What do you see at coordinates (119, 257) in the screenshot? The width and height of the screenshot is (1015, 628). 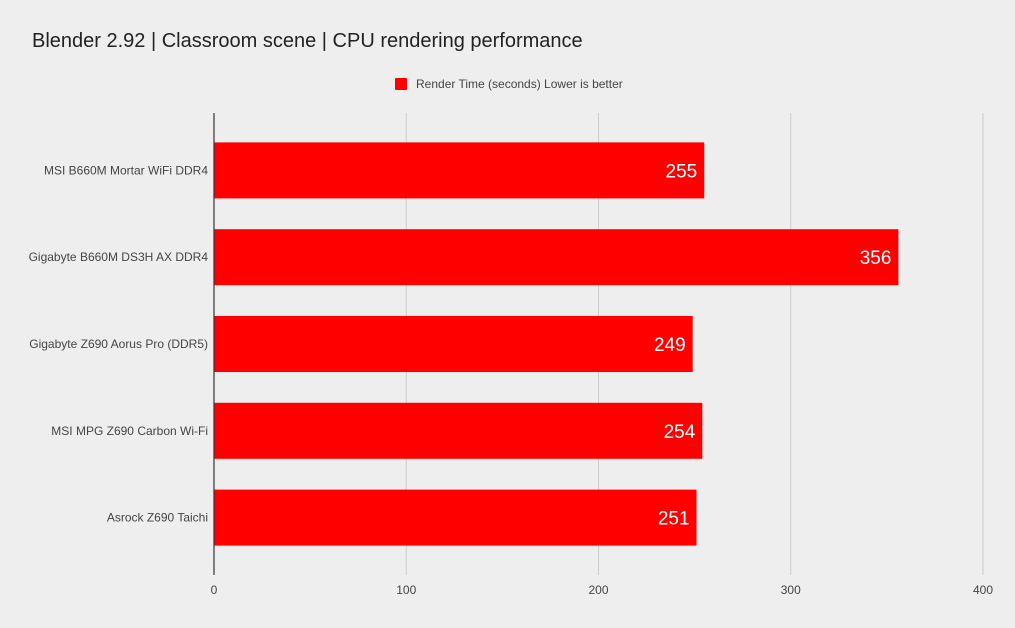 I see `category-label: Gigabyte B660M DS3H AX DDR4` at bounding box center [119, 257].